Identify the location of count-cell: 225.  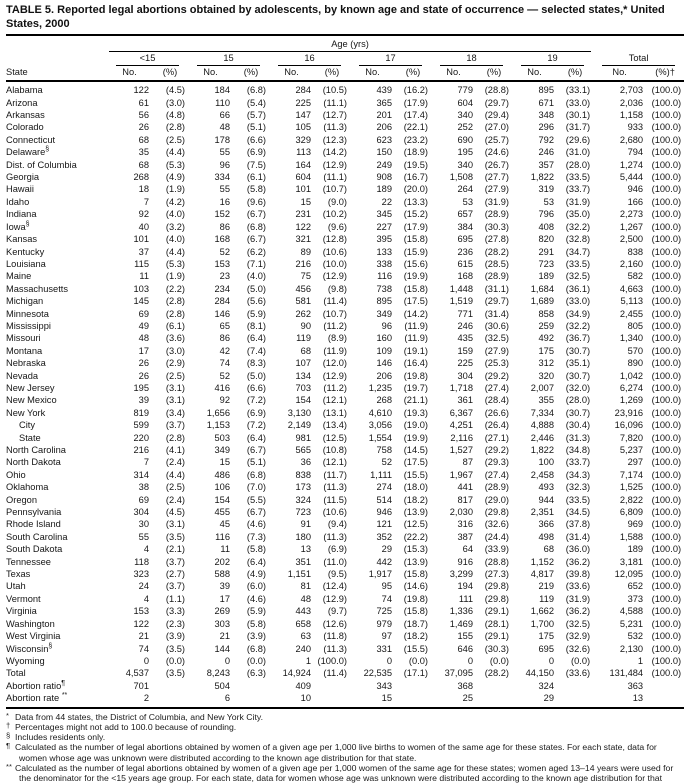
(303, 102).